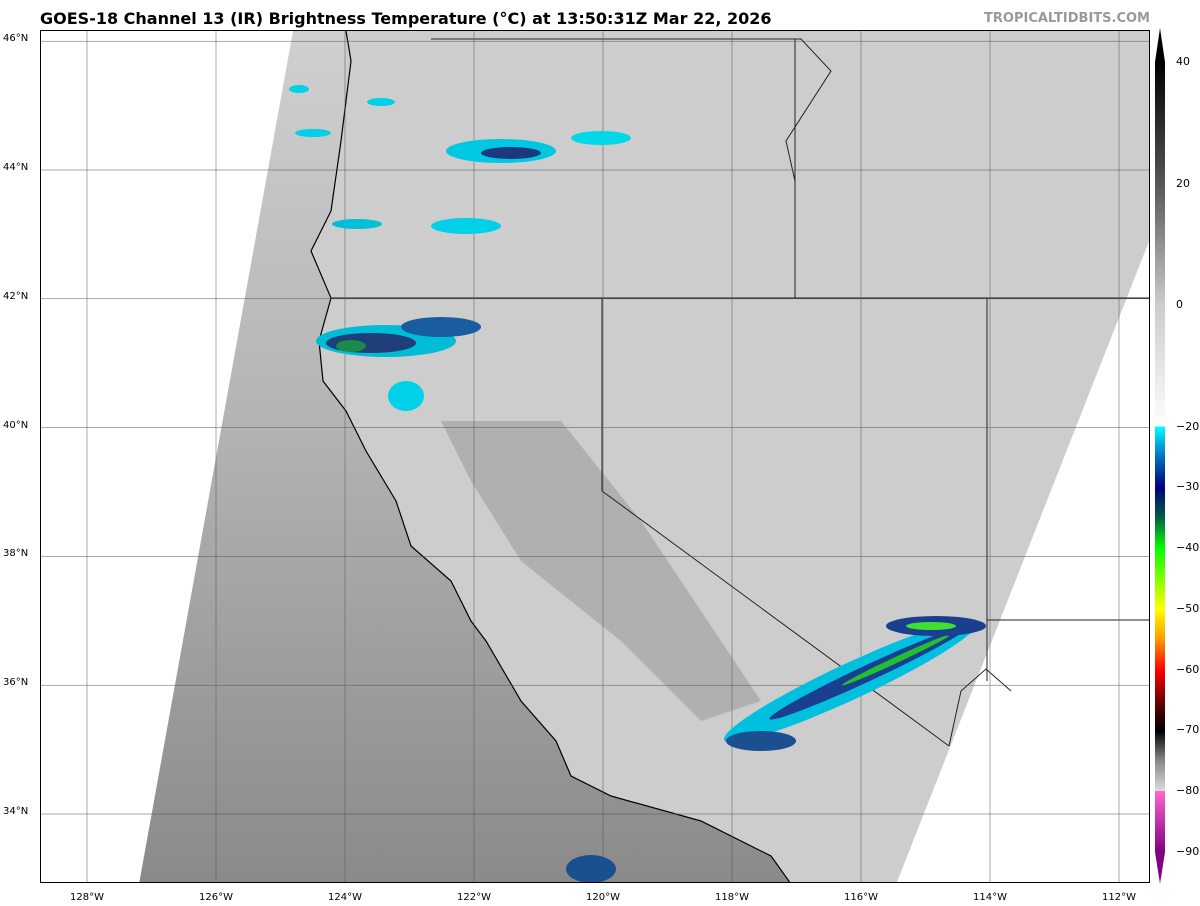 The width and height of the screenshot is (1200, 906). I want to click on colorbar, so click(1160, 457).